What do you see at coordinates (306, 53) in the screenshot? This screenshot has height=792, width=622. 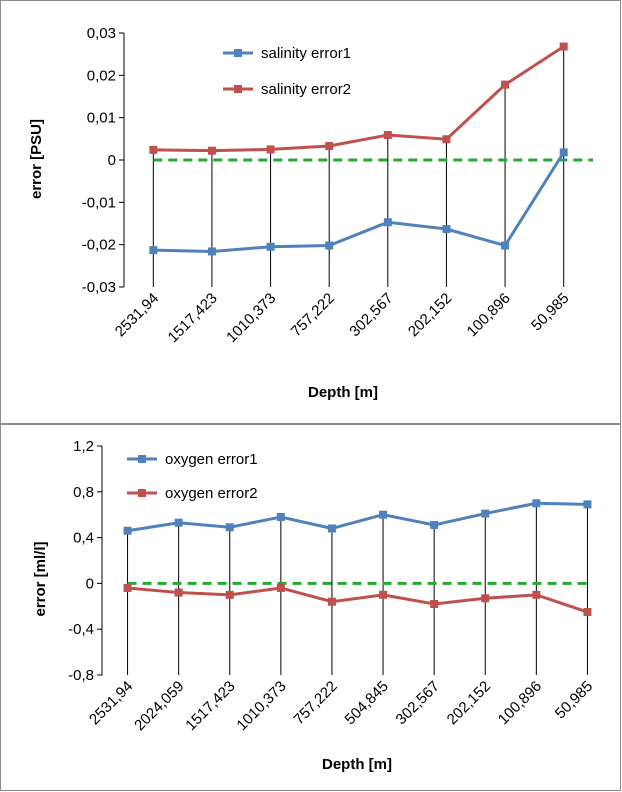 I see `legend-label: salinity error1` at bounding box center [306, 53].